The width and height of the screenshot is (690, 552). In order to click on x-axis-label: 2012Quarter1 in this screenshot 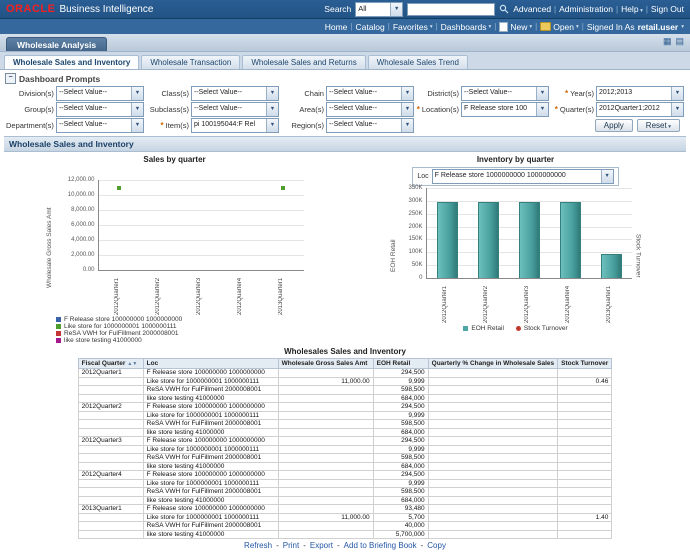, I will do `click(117, 296)`.